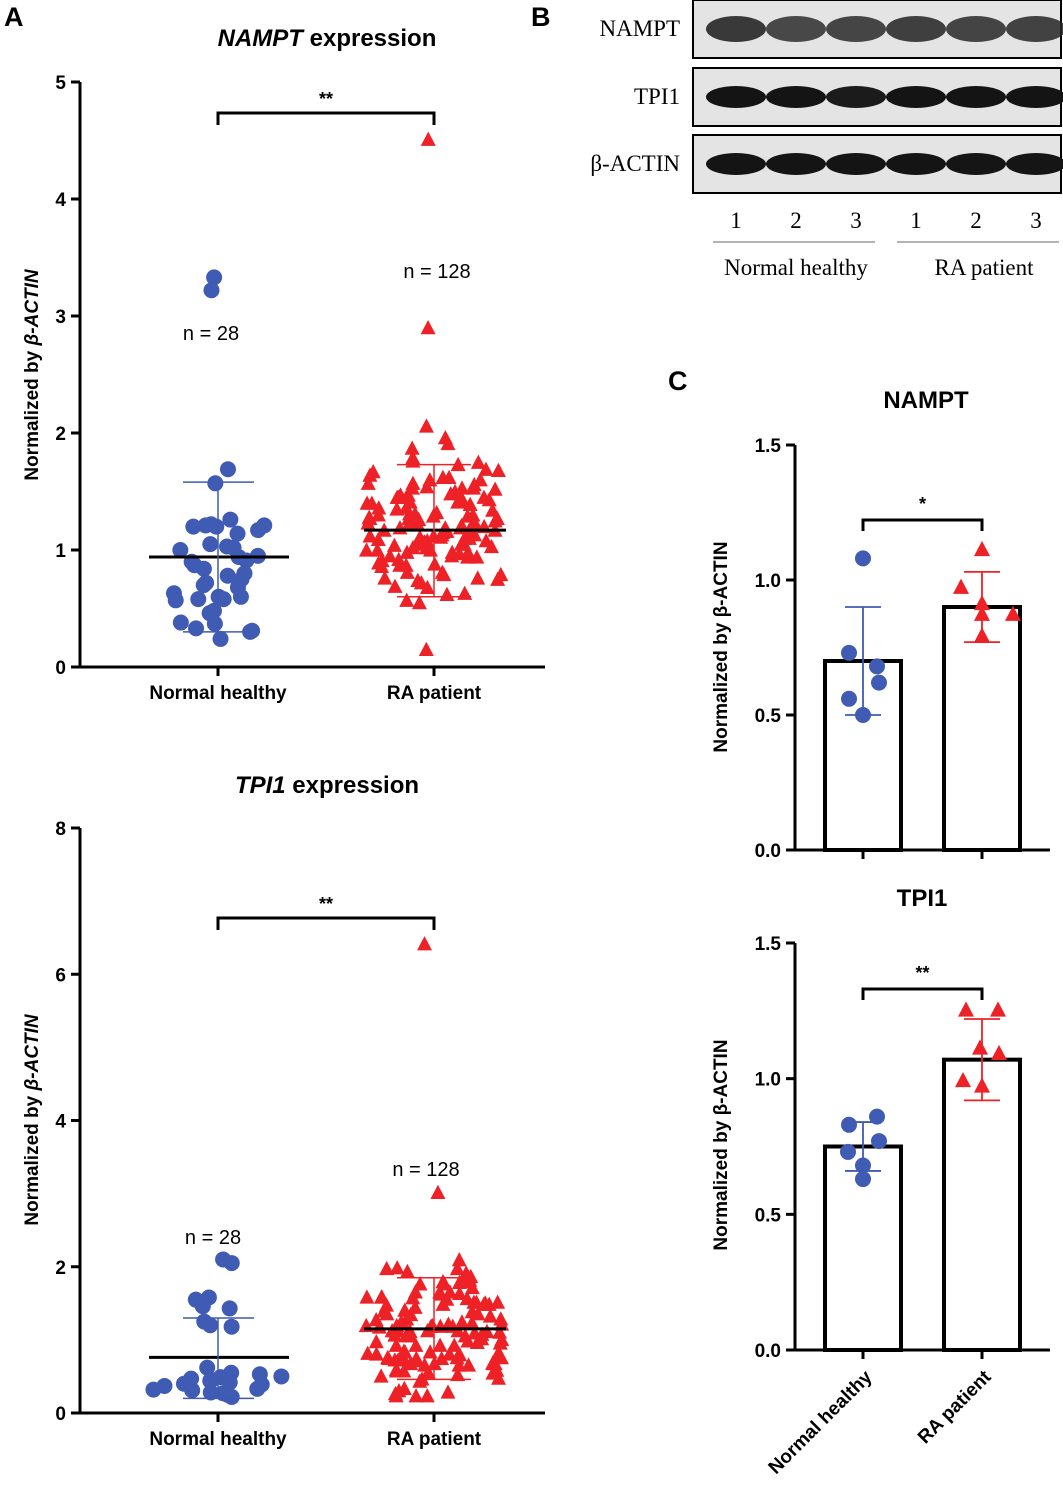  What do you see at coordinates (926, 400) in the screenshot?
I see `chart-title: NAMPT` at bounding box center [926, 400].